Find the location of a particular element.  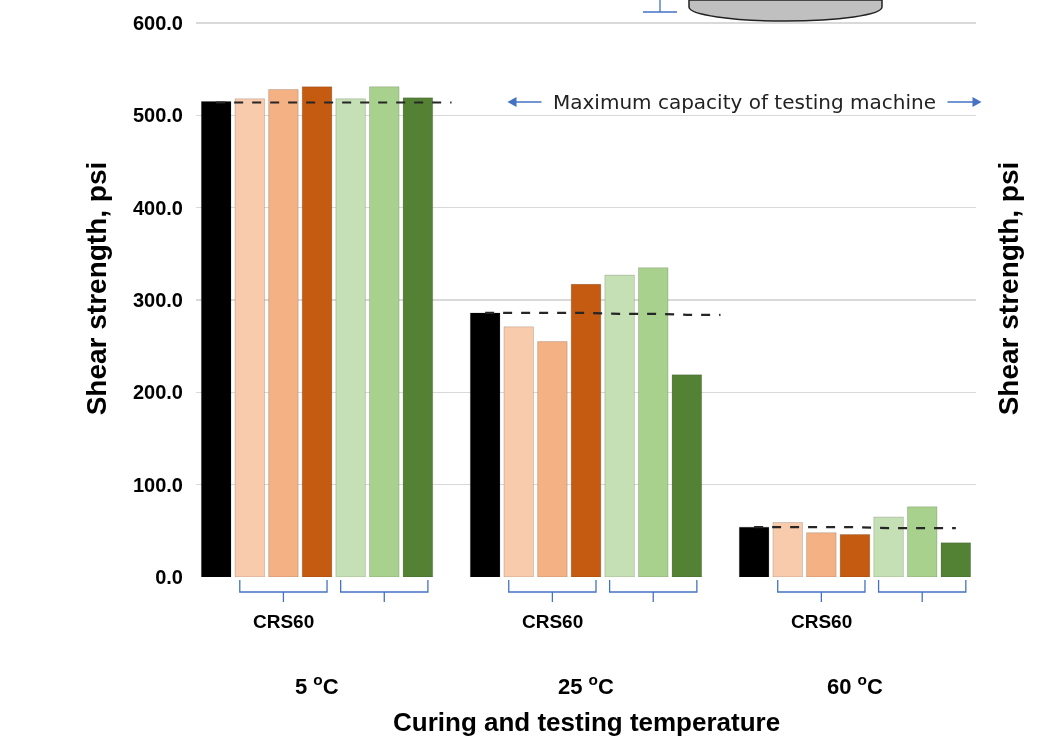

text: 5 $^{o}$C is located at coordinates (317, 685).